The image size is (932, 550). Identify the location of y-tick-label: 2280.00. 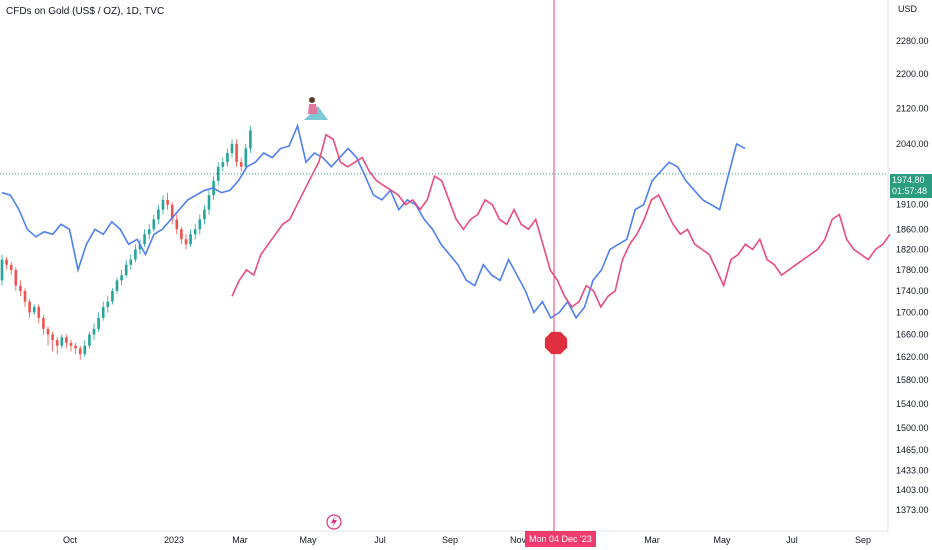
(912, 41).